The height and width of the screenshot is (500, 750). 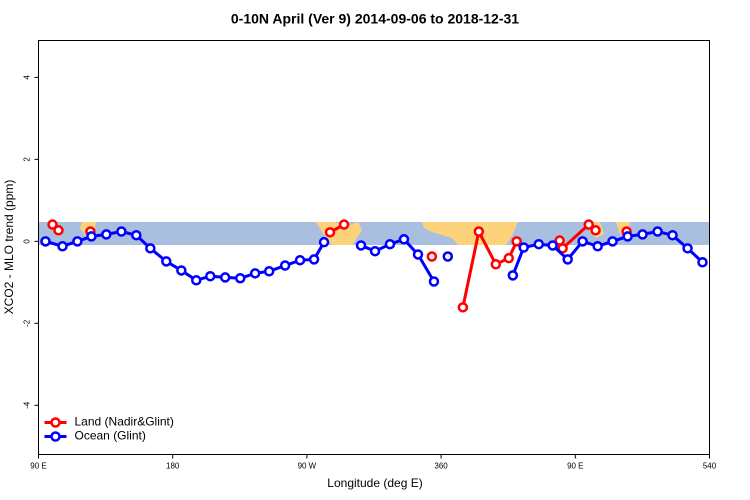 I want to click on x-tick-label: 540, so click(x=710, y=466).